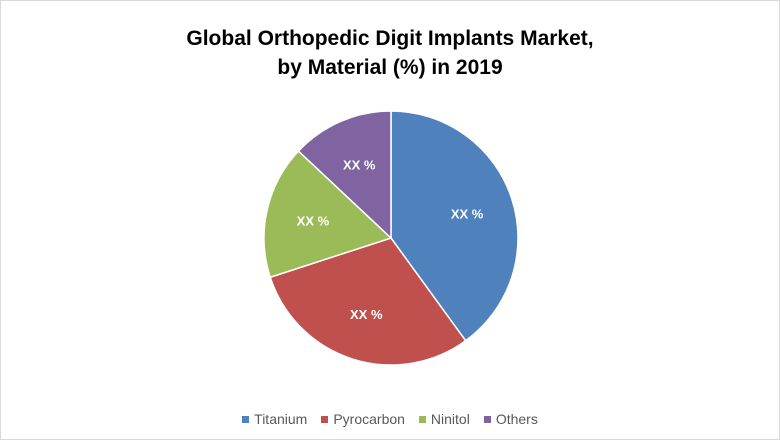  Describe the element at coordinates (390, 67) in the screenshot. I see `chart-title-line2: by Material (%) in 2019` at that location.